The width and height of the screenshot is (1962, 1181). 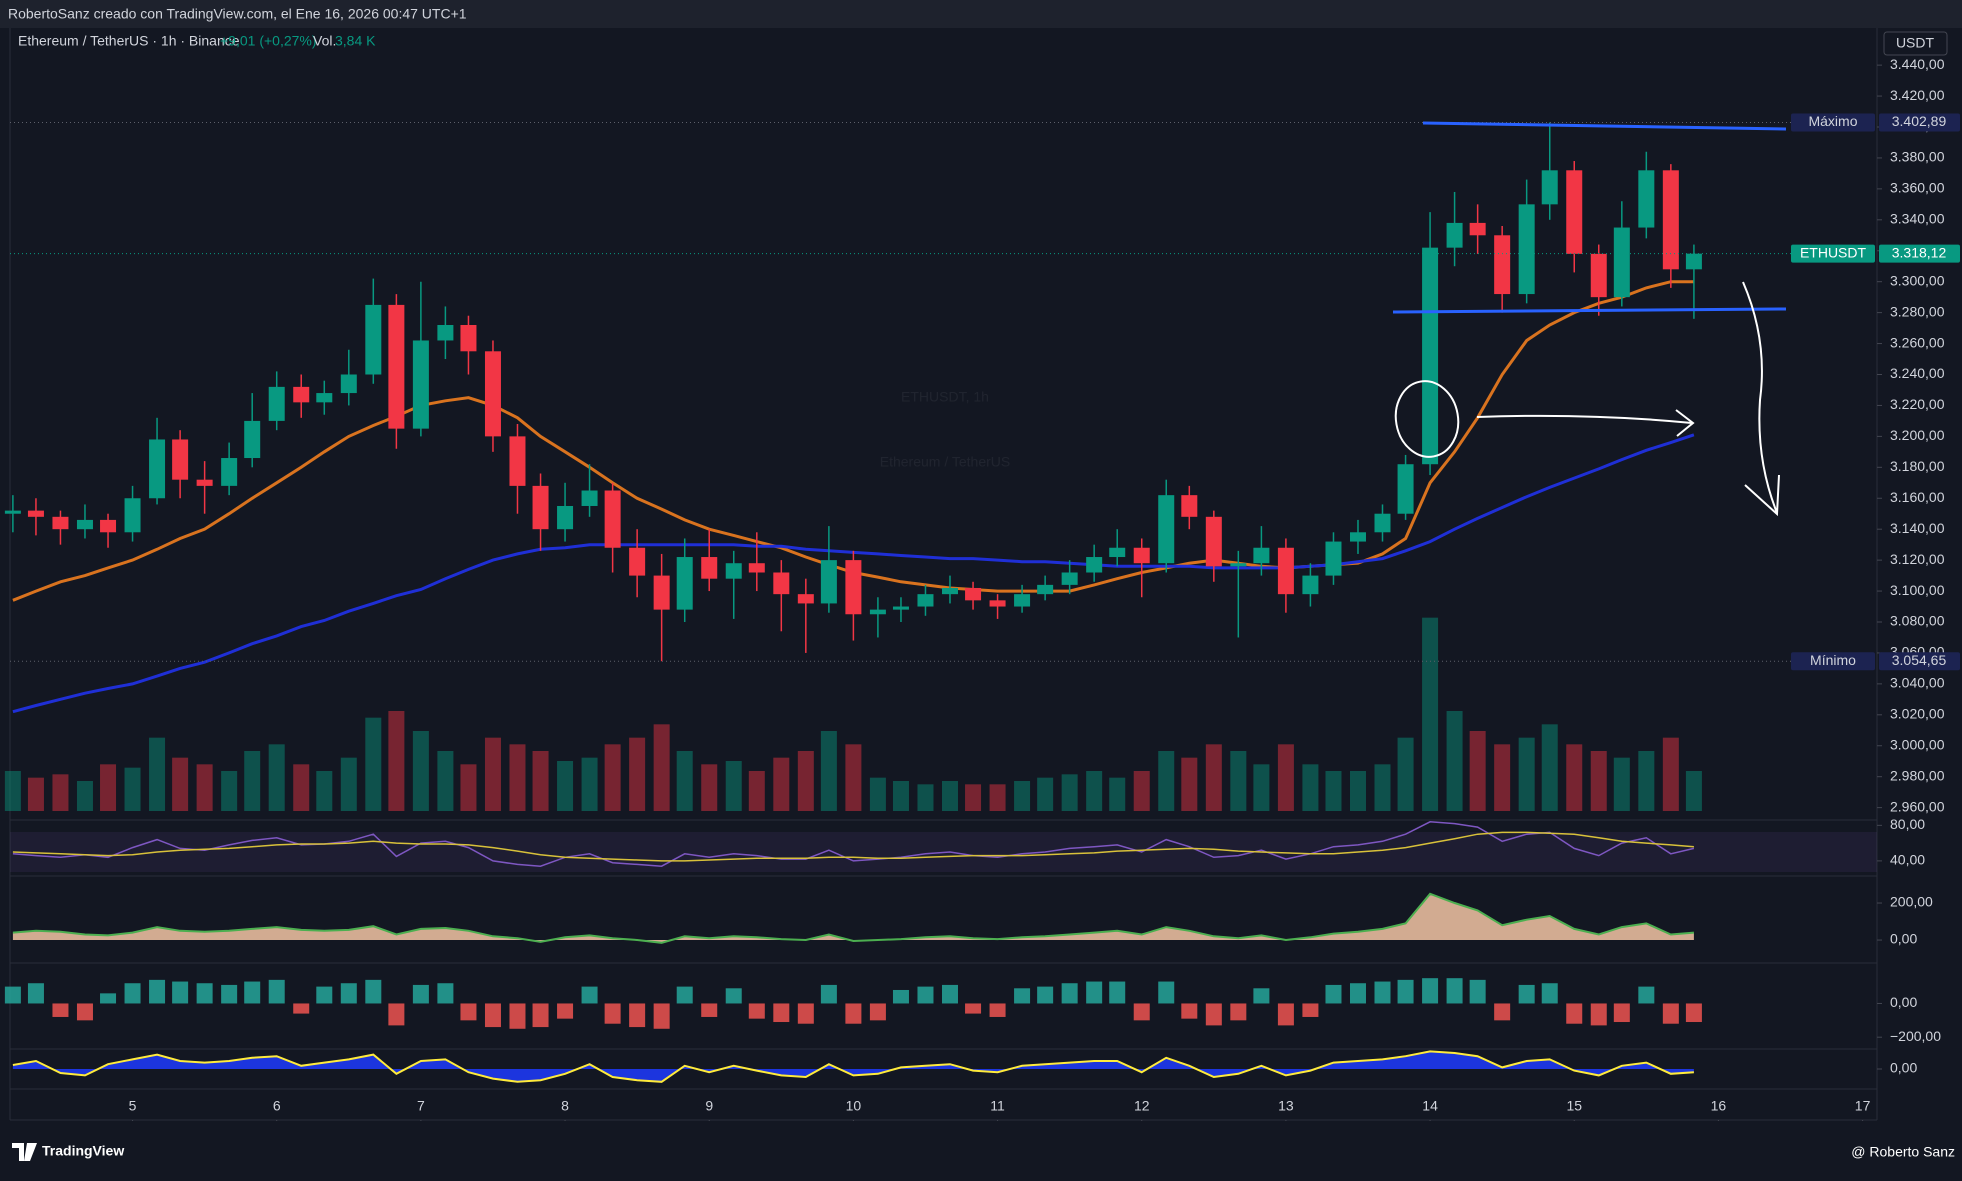 I want to click on footer, so click(x=981, y=1151).